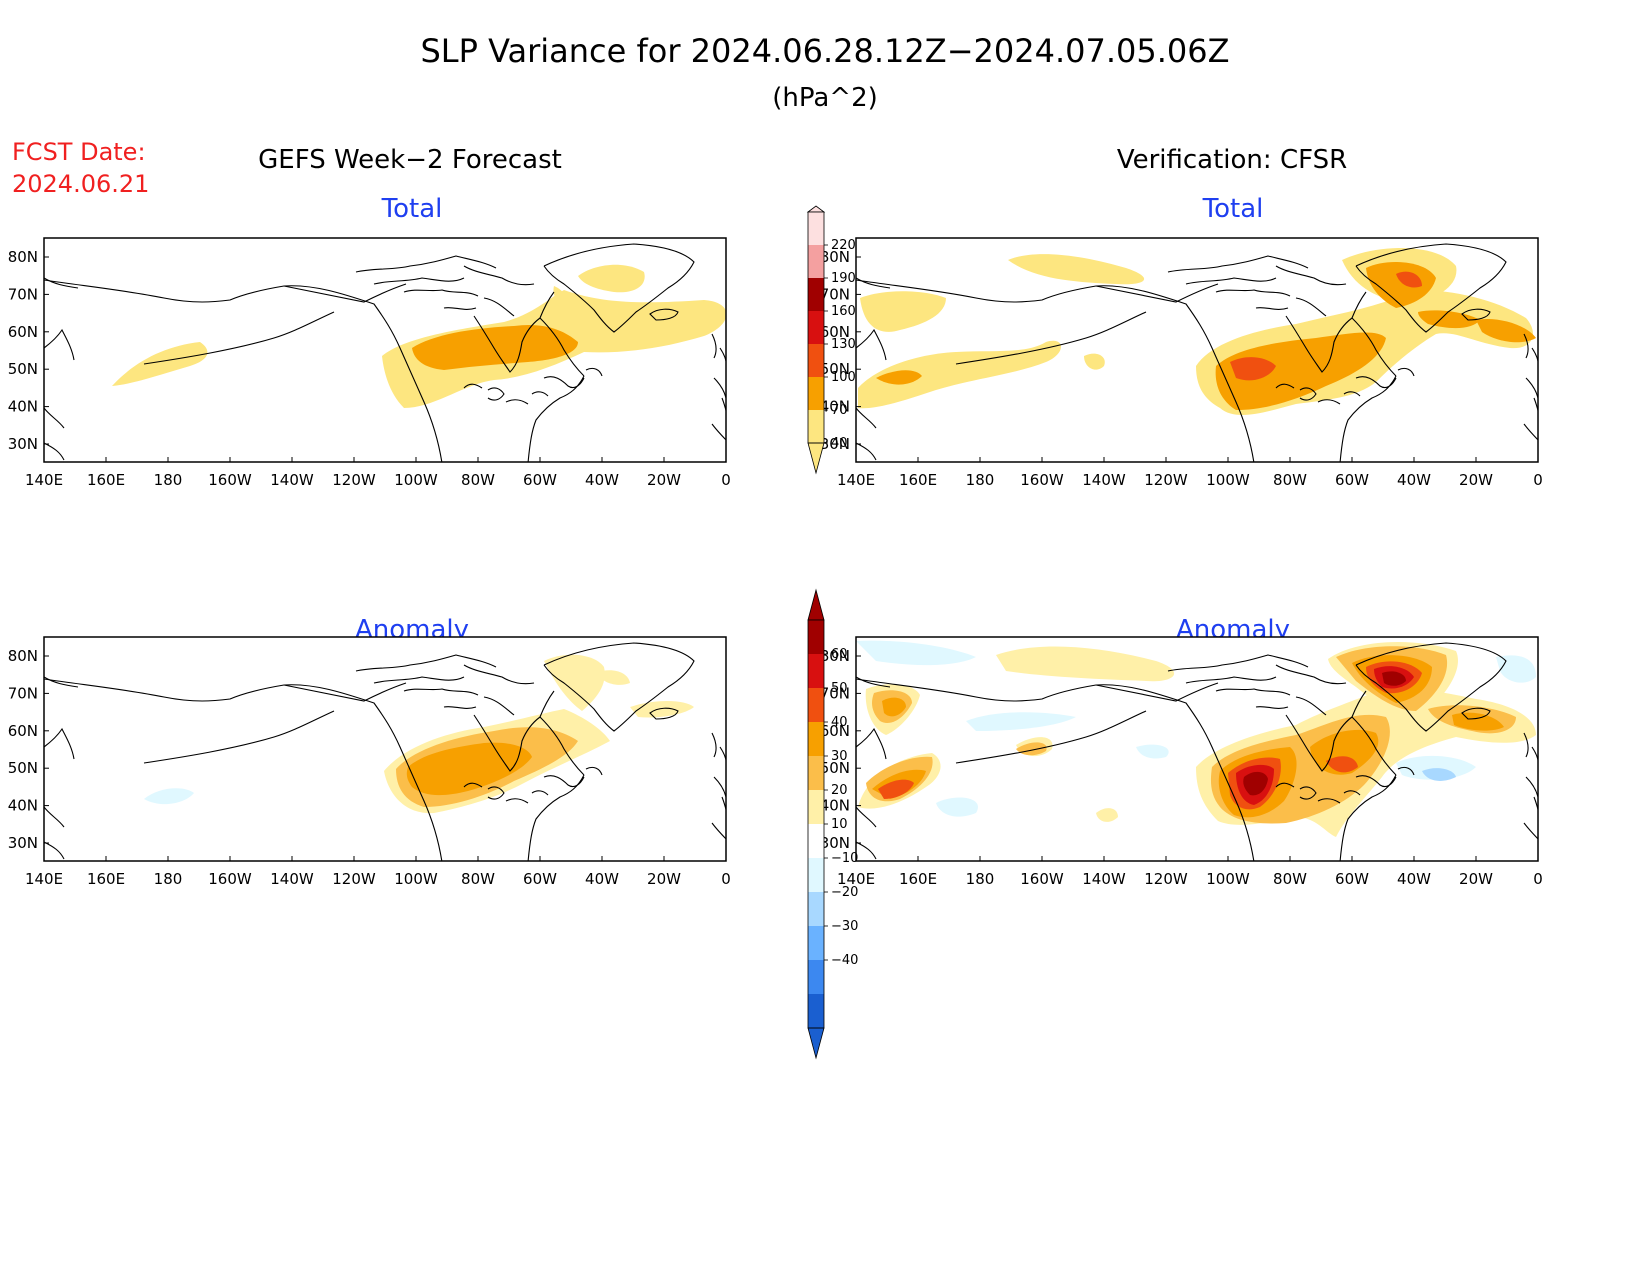 This screenshot has width=1650, height=1275. I want to click on colorbar-frame, so click(816, 327).